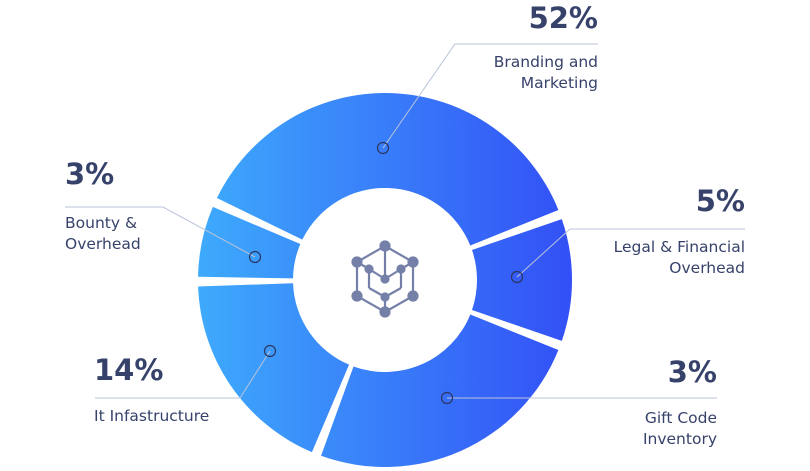 The height and width of the screenshot is (471, 810). Describe the element at coordinates (490, 96) in the screenshot. I see `leader-line-branding` at that location.